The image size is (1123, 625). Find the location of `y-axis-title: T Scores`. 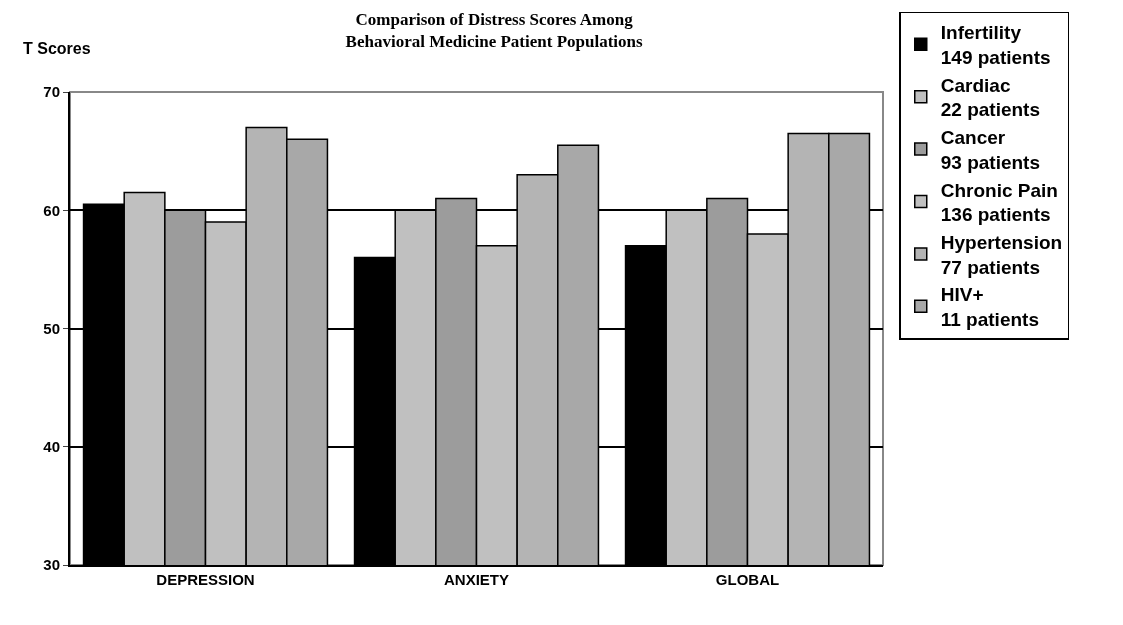

y-axis-title: T Scores is located at coordinates (57, 48).